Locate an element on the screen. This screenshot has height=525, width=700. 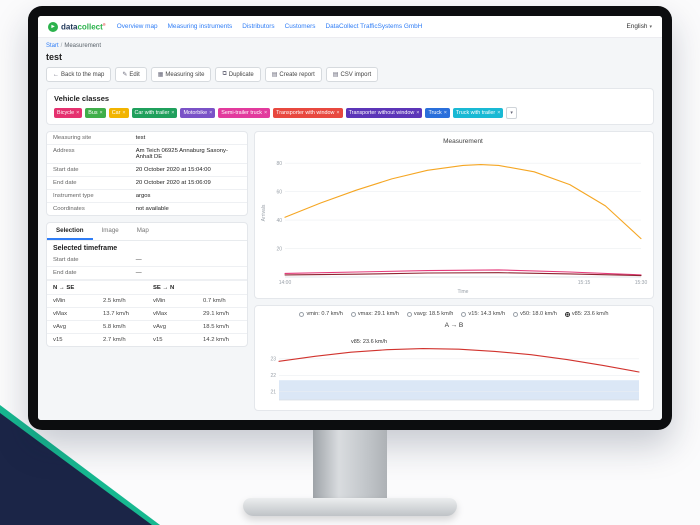
chip-bicycle: Bicycle × is located at coordinates (68, 113).